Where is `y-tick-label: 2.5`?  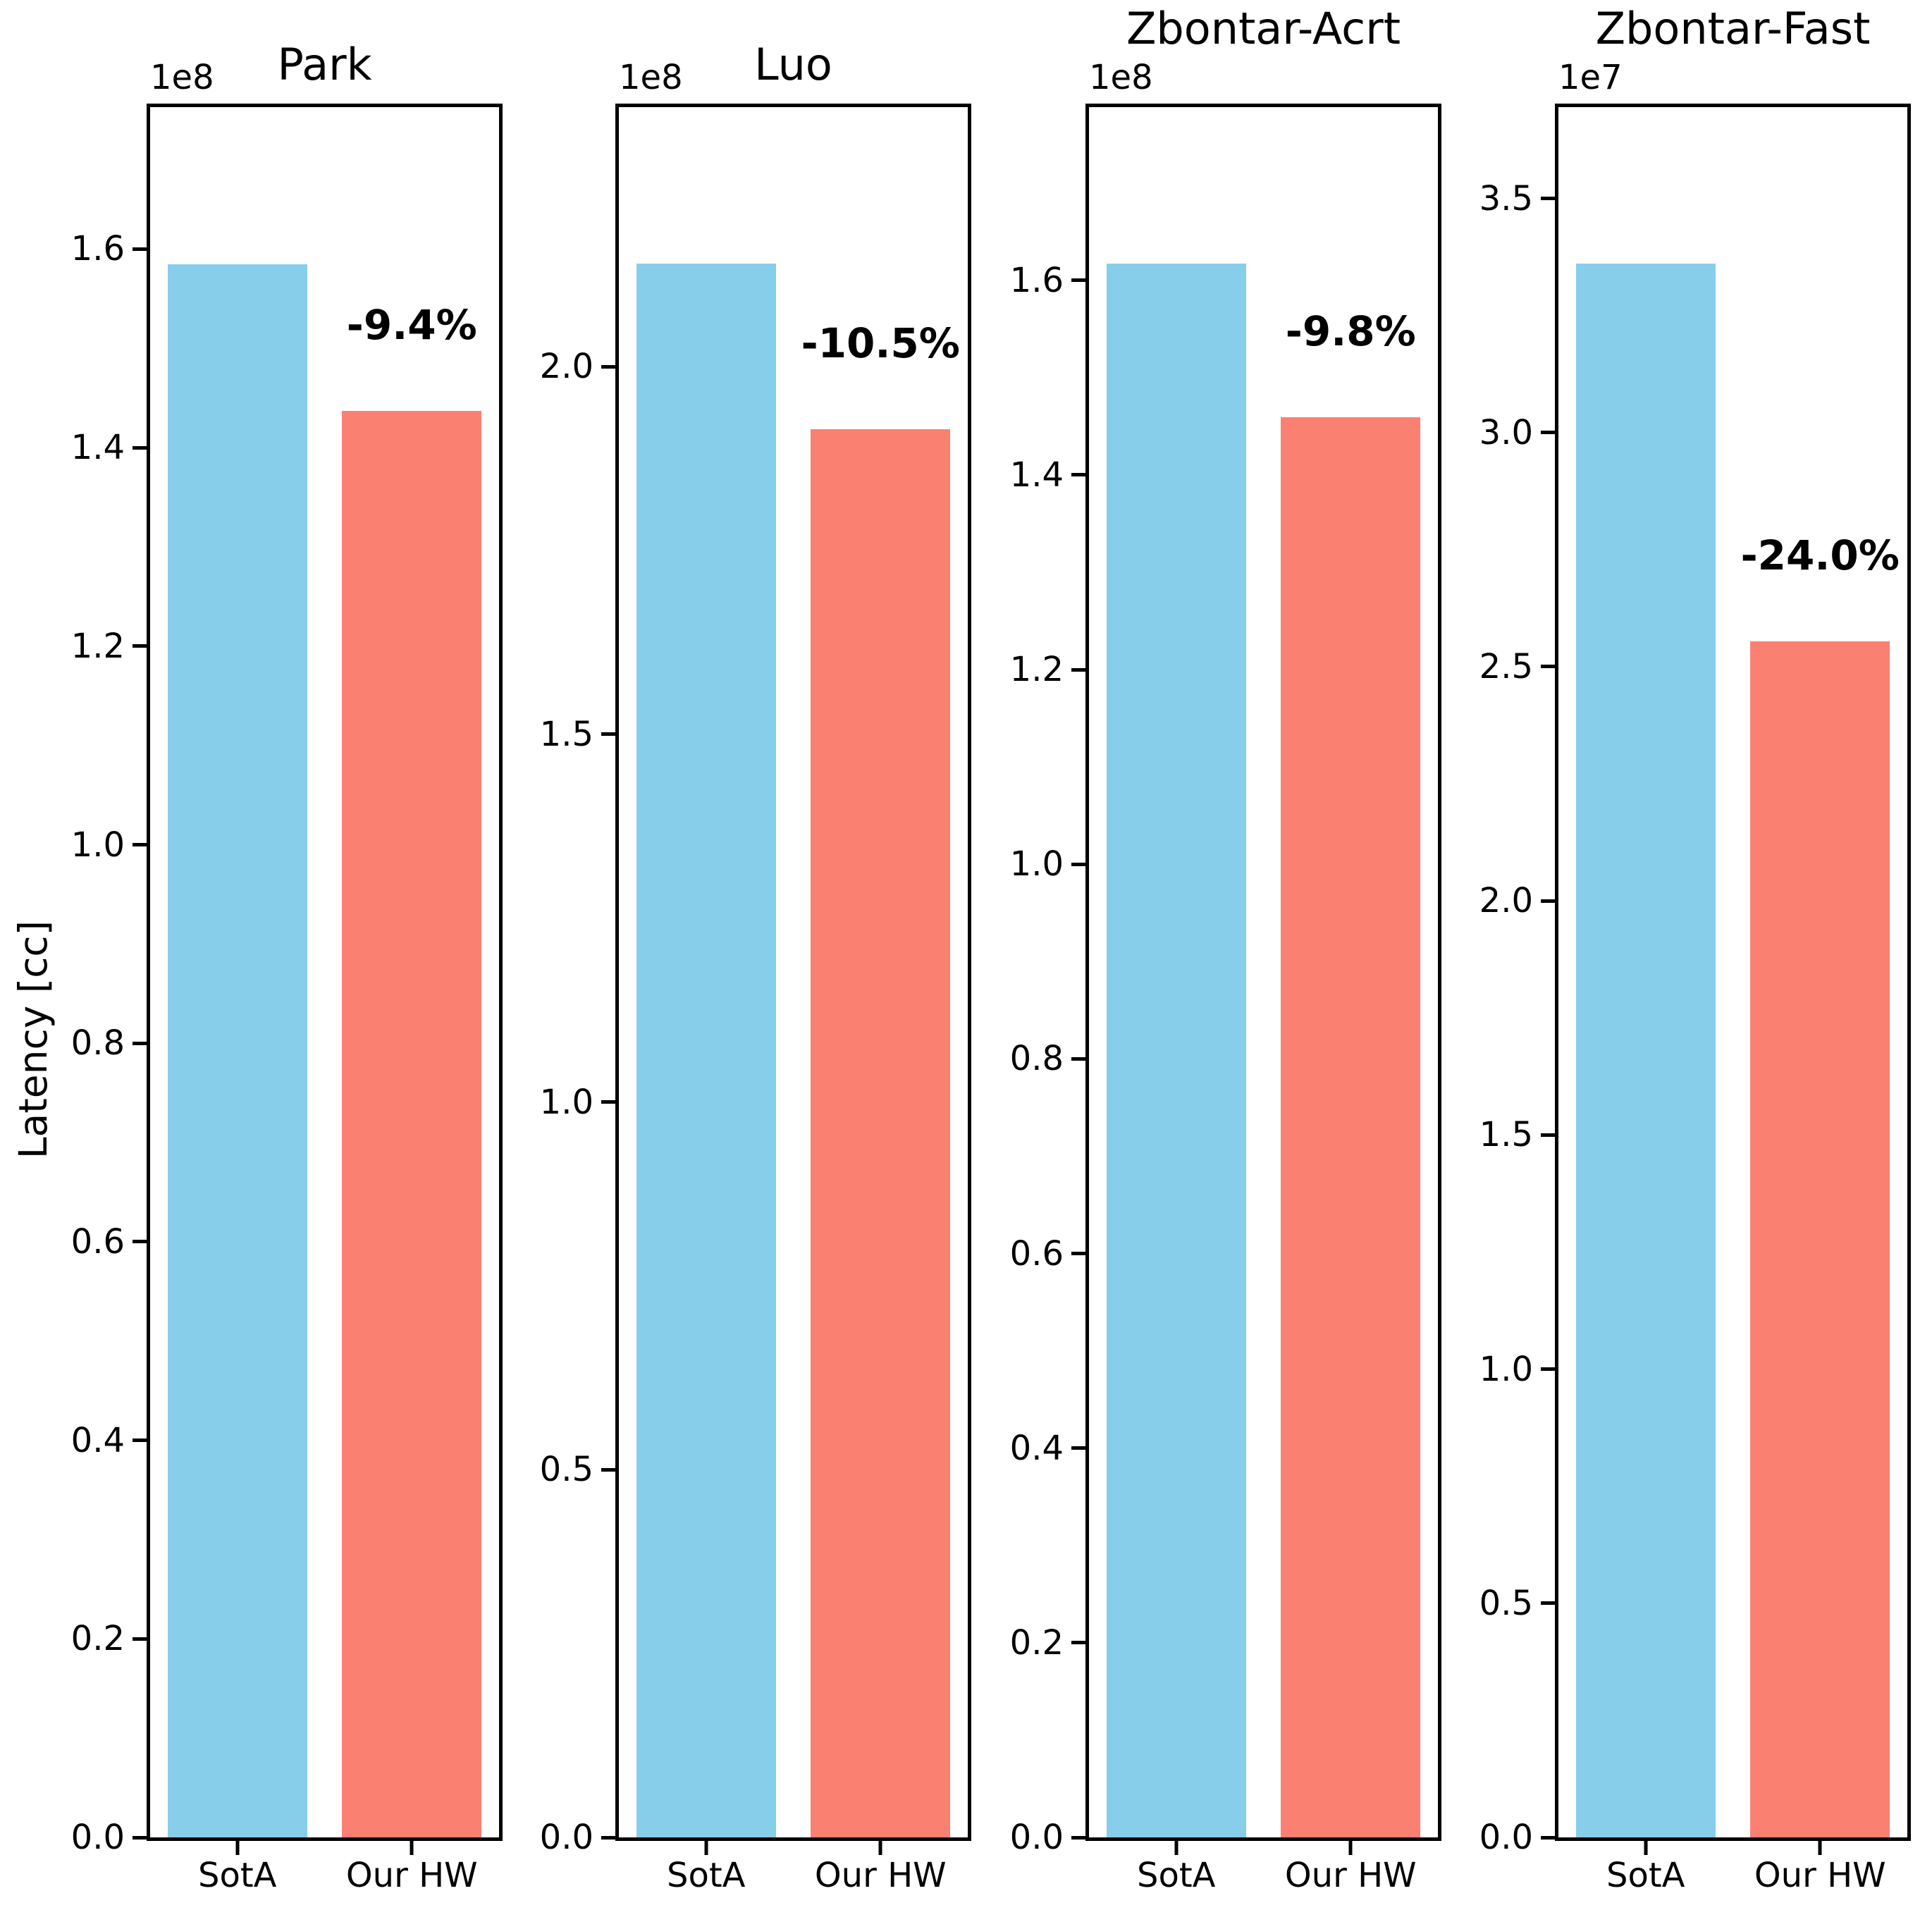
y-tick-label: 2.5 is located at coordinates (1506, 666).